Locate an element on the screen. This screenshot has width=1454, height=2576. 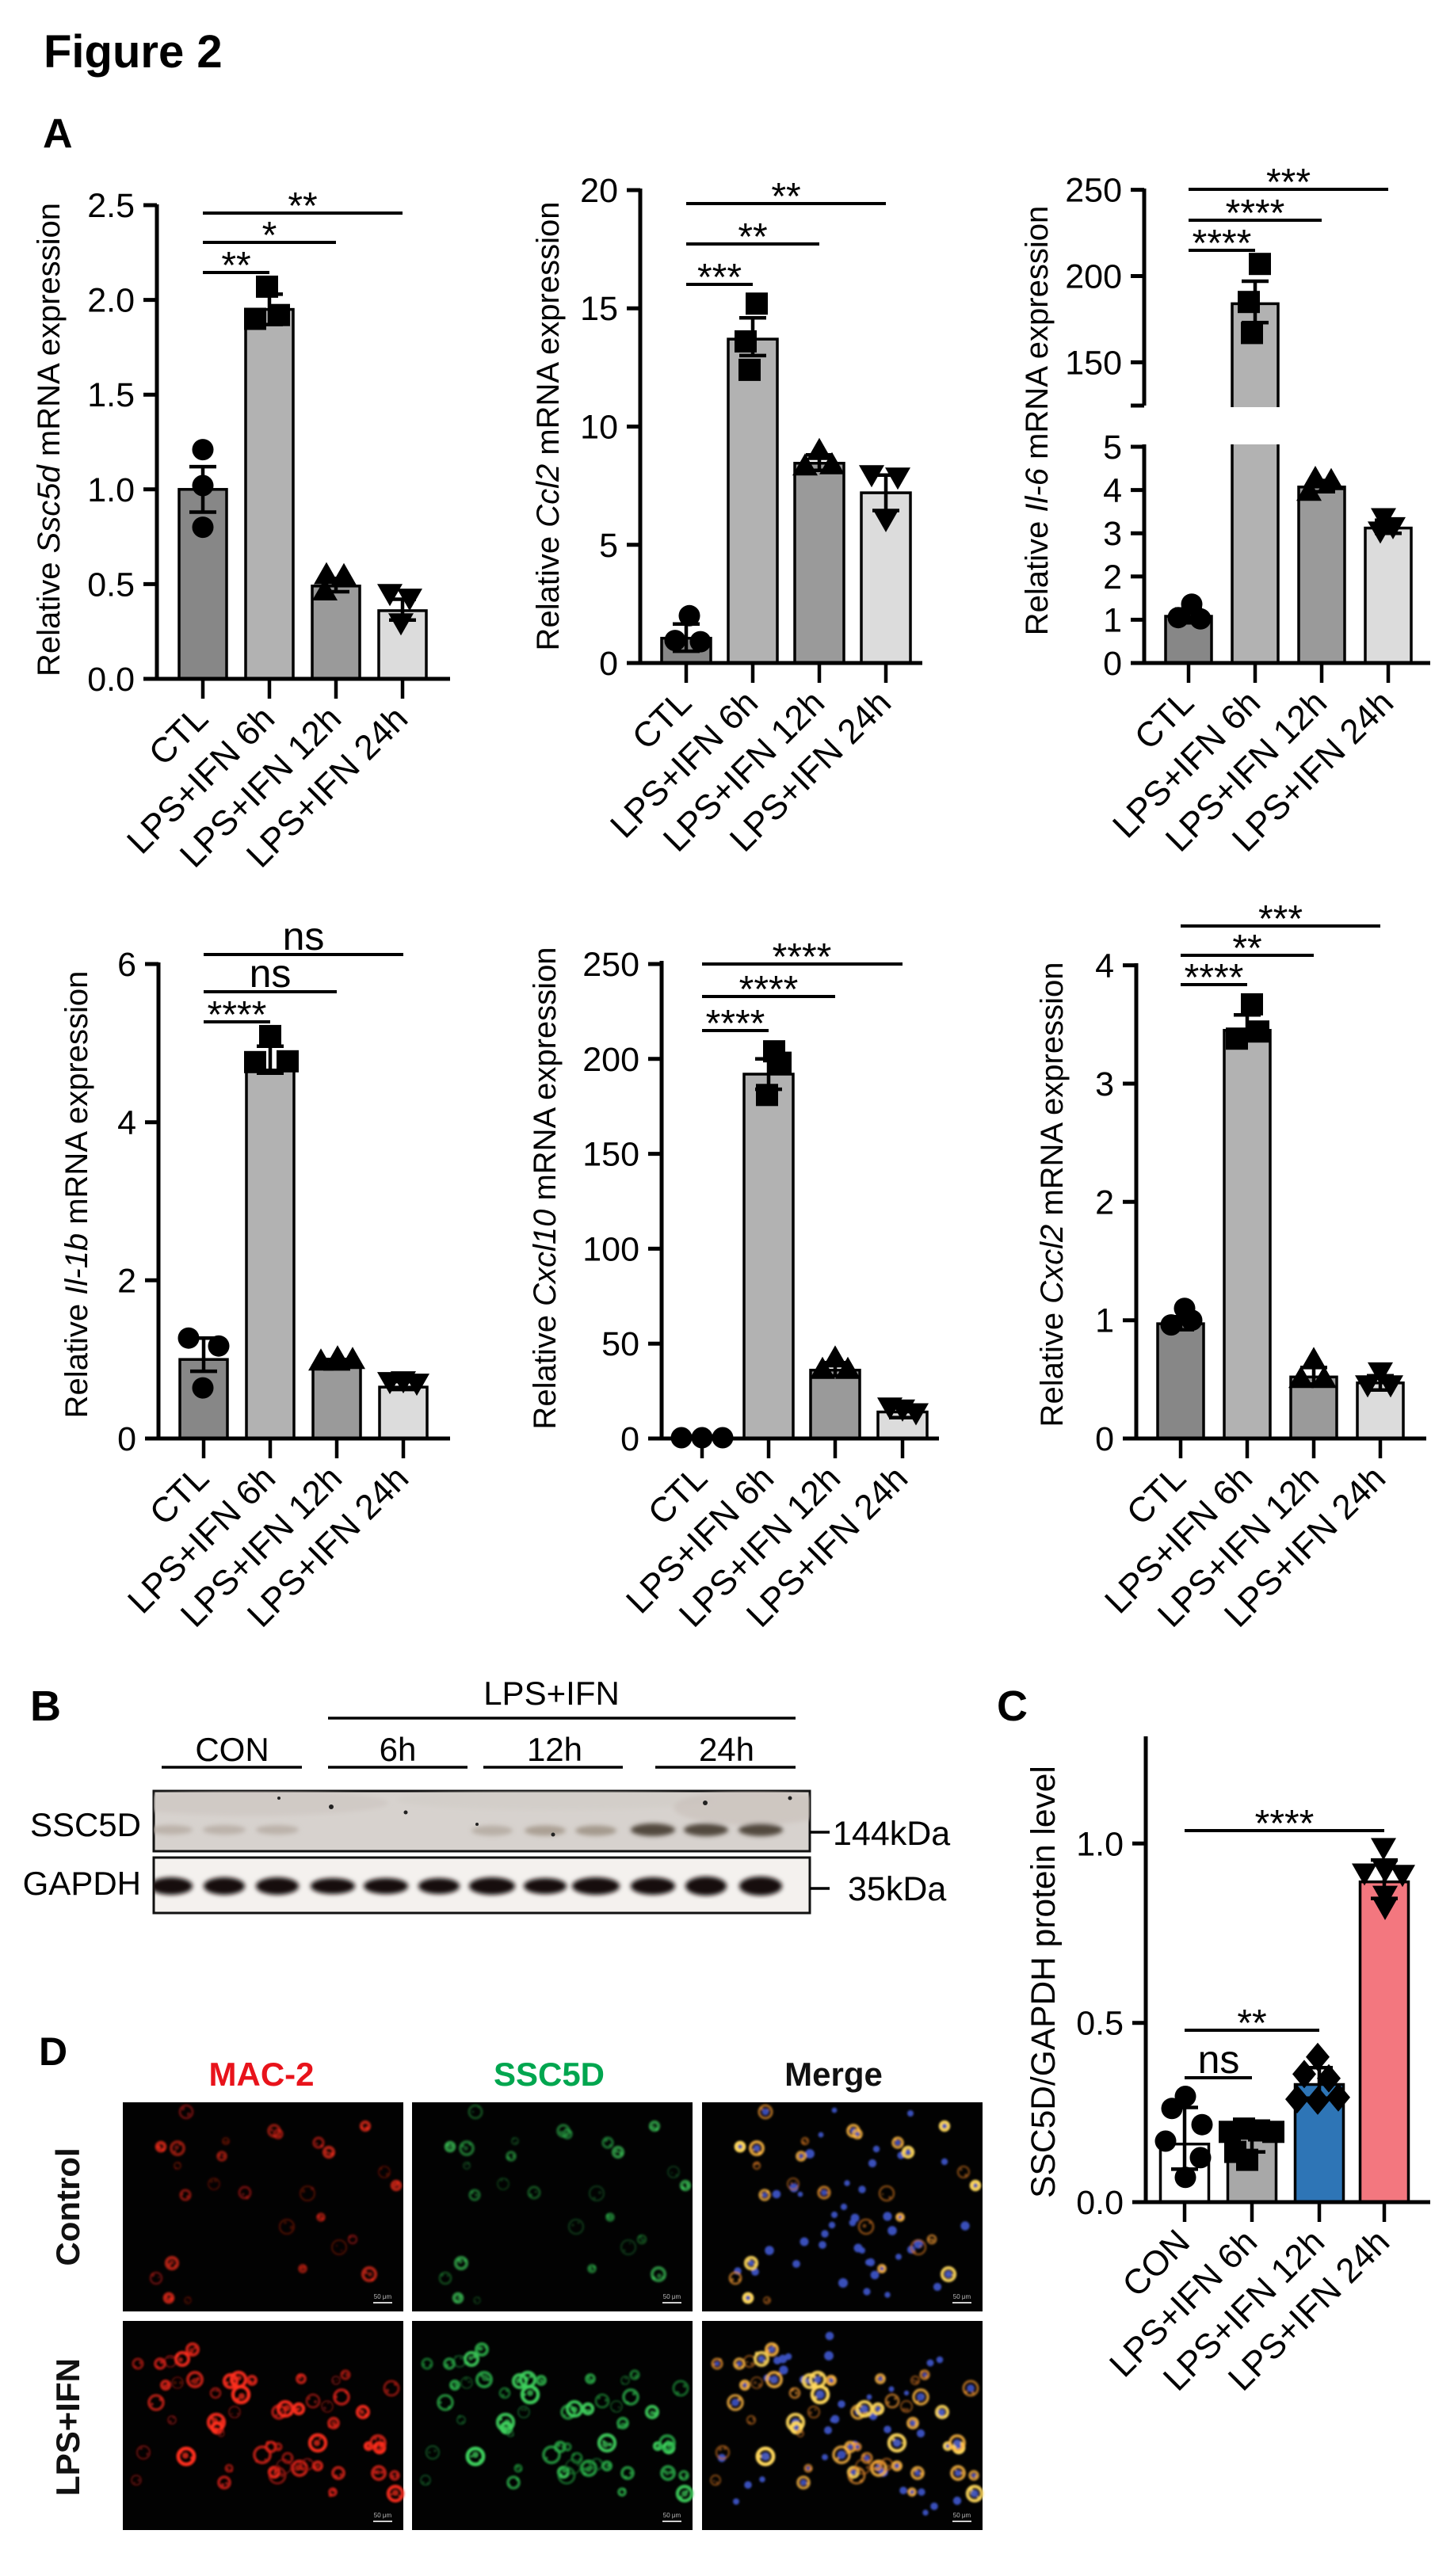
svg-text: Relative Il-6 mRNA expression is located at coordinates (1038, 420).